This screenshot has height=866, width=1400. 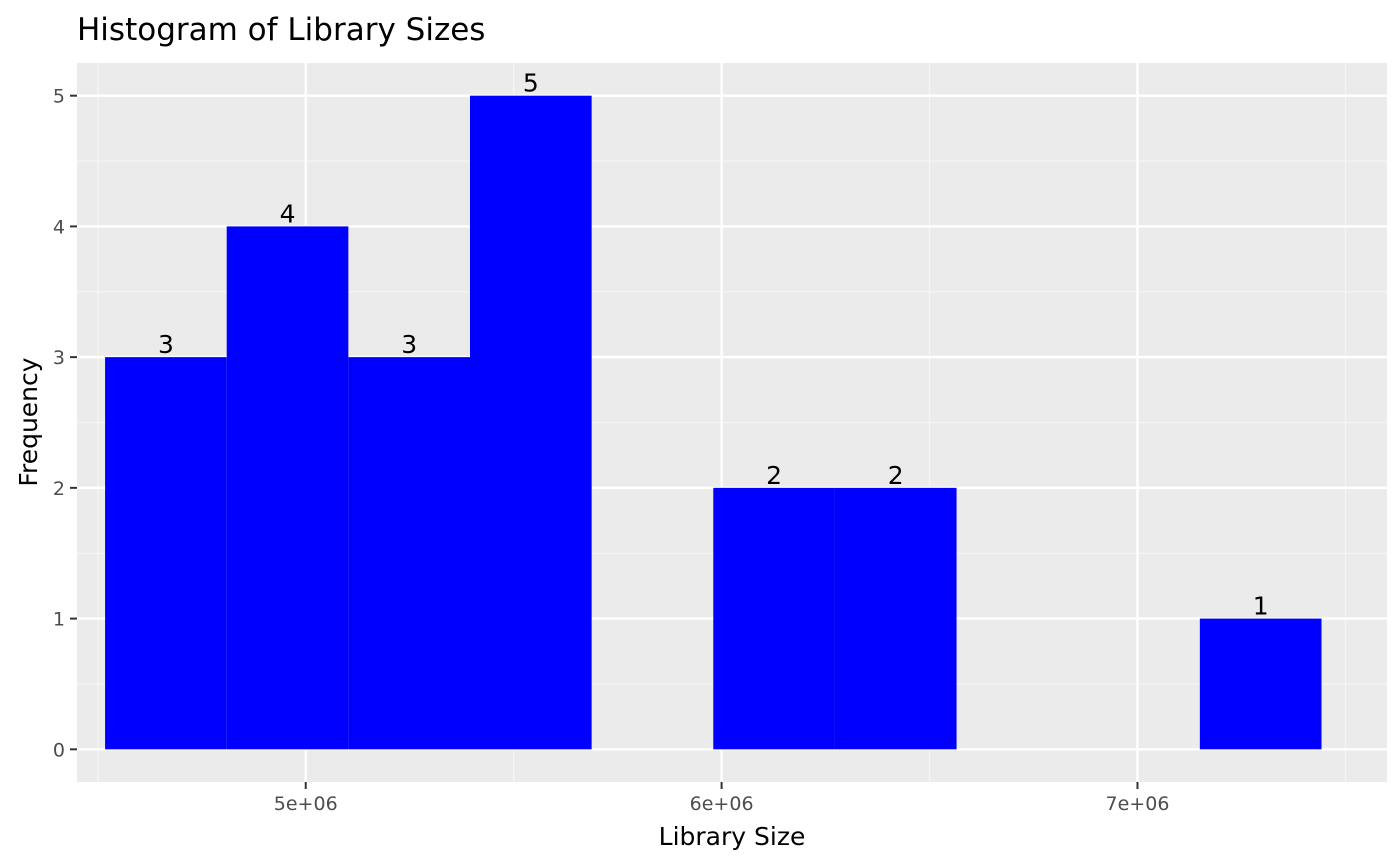 I want to click on y-tick-label: 4, so click(x=59, y=227).